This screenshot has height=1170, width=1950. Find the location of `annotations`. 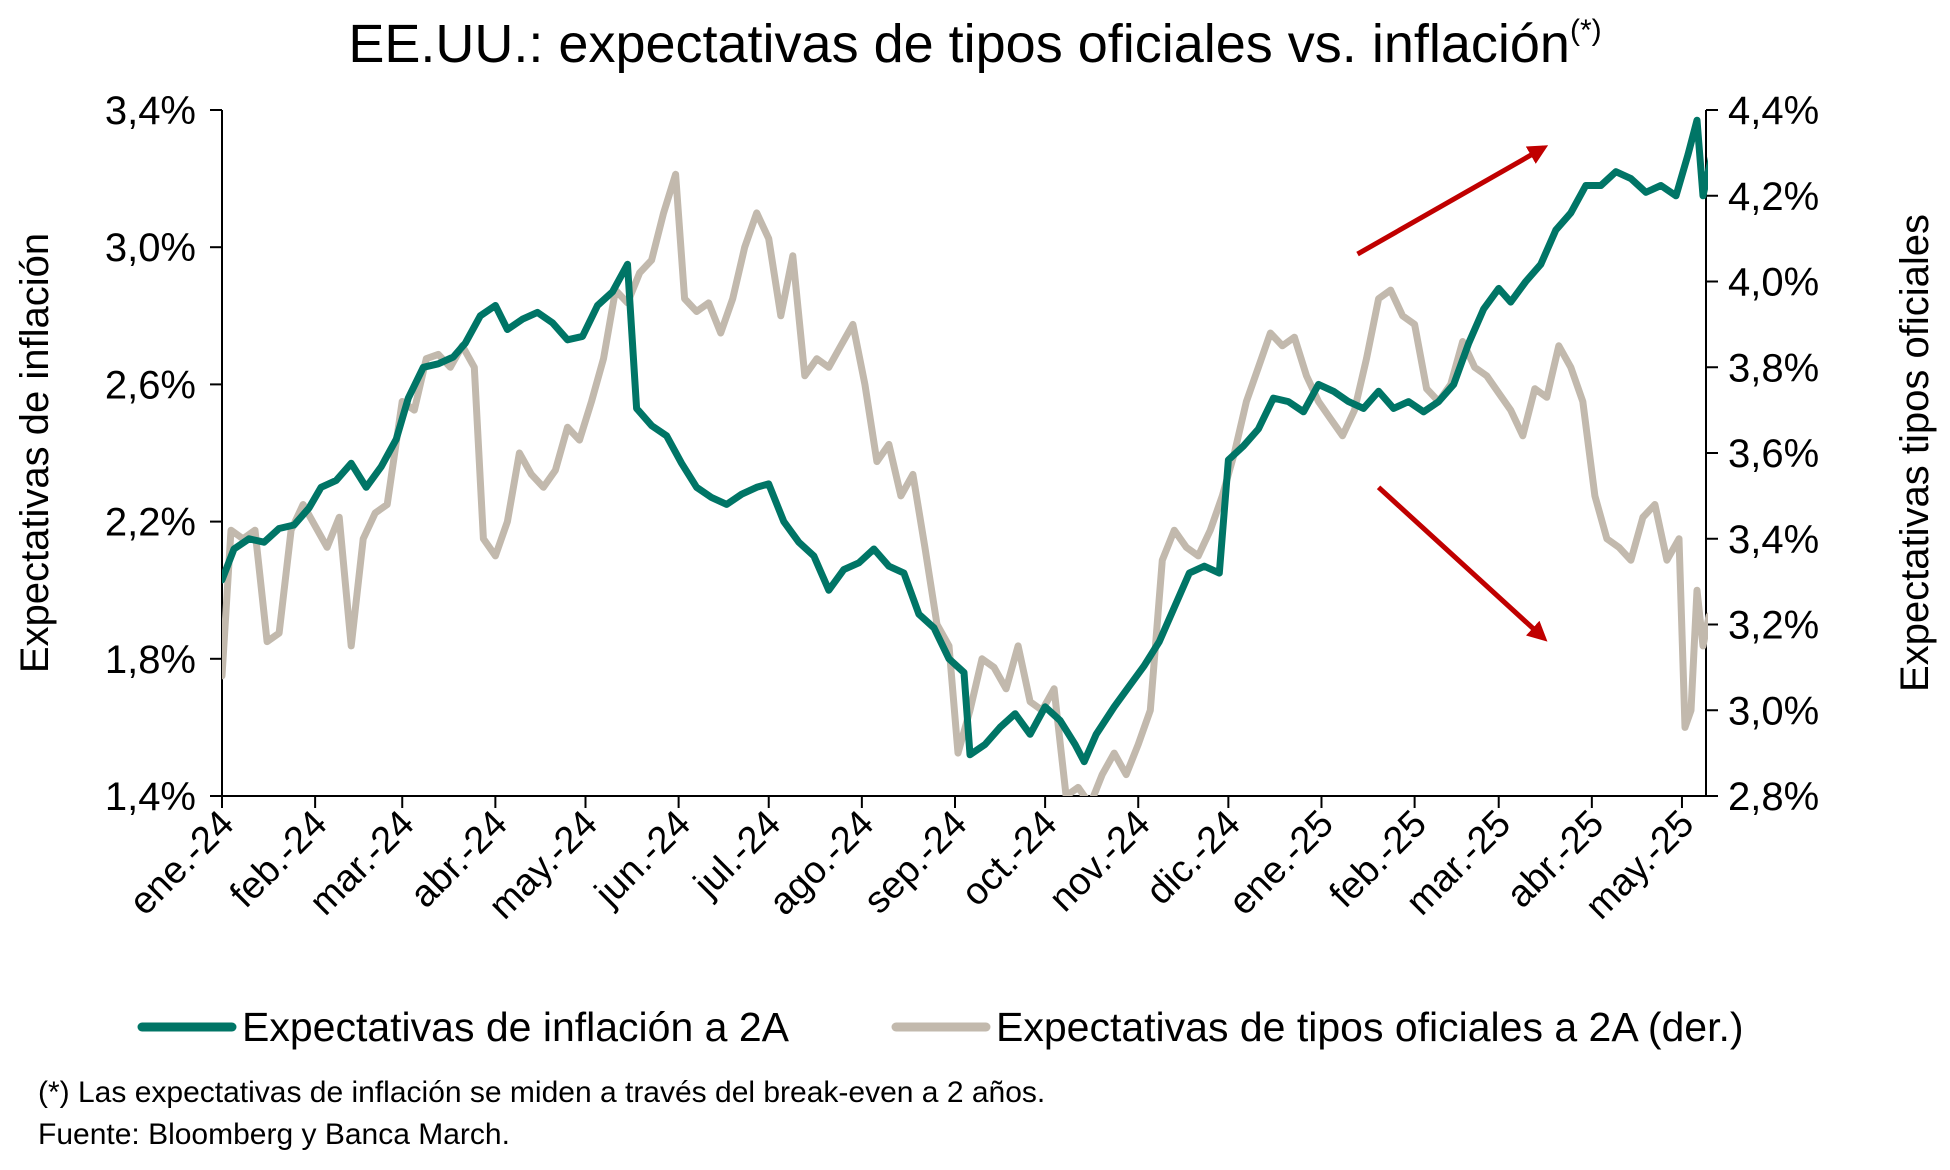

annotations is located at coordinates (1452, 393).